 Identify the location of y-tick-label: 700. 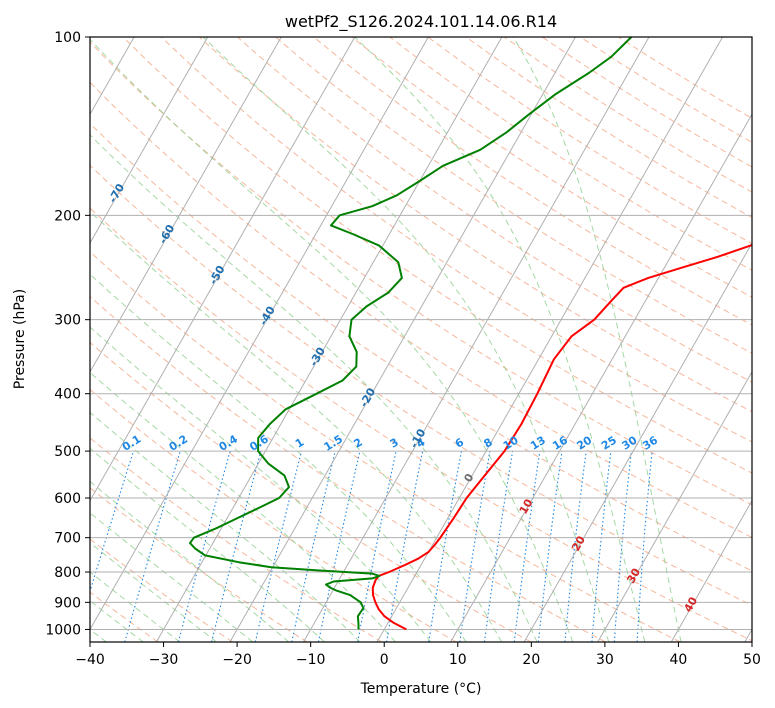
(67, 539).